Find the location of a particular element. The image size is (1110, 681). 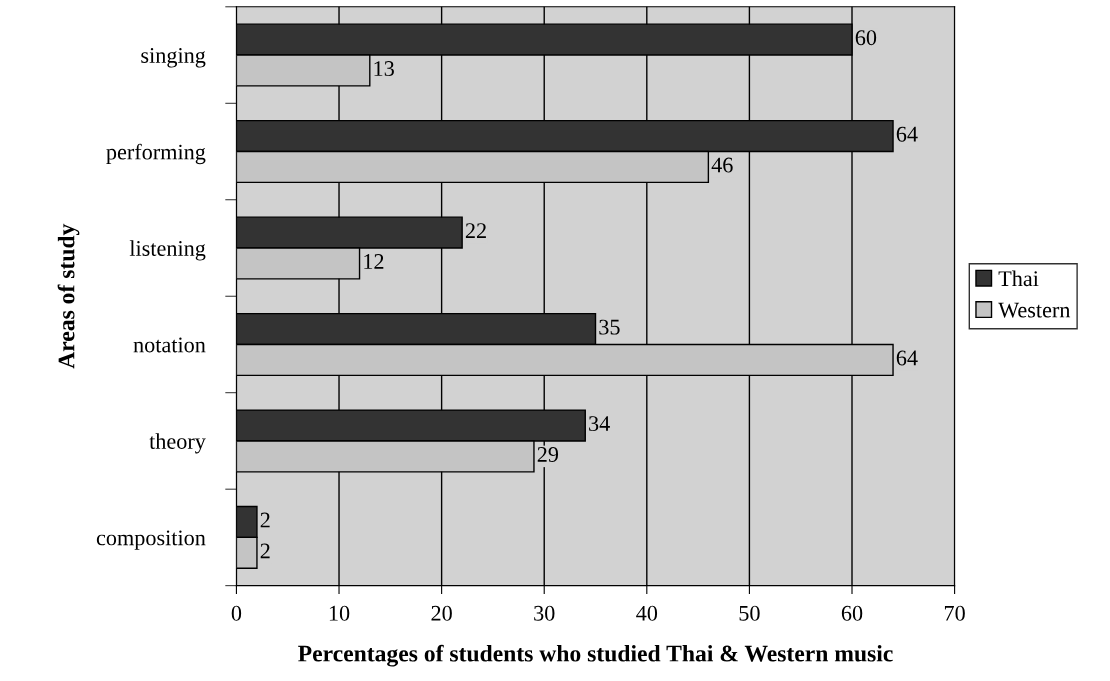

x-axis-title: Percentages of students who studied Thai & Western music is located at coordinates (595, 655).